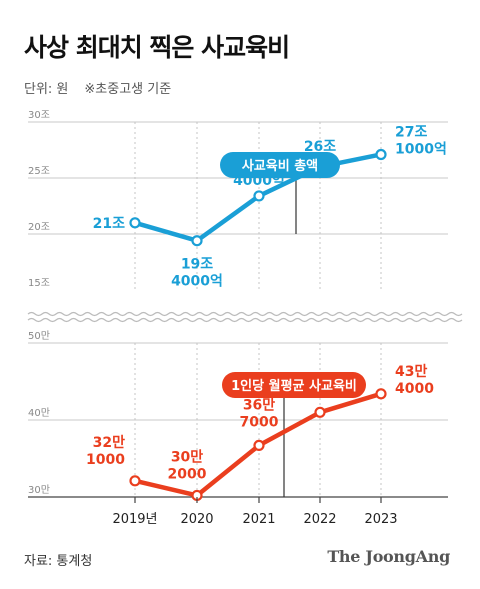  I want to click on y-tick-label: 40만, so click(39, 413).